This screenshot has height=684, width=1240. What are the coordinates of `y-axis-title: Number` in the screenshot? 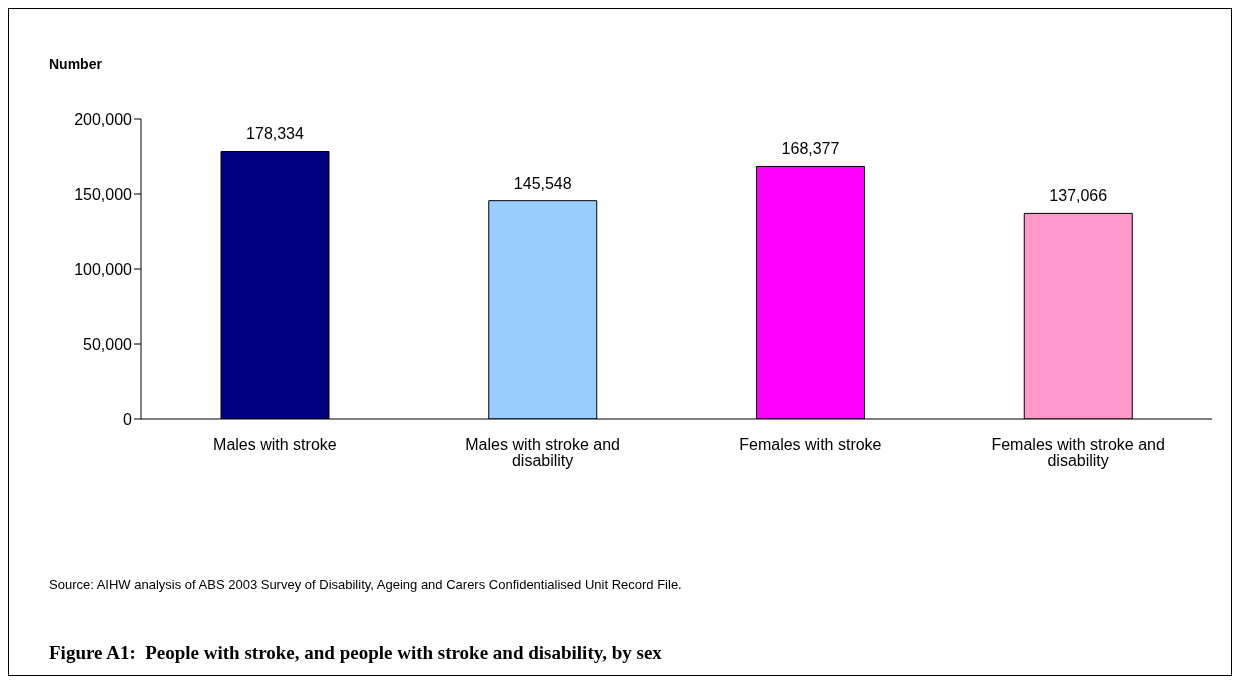 It's located at (75, 64).